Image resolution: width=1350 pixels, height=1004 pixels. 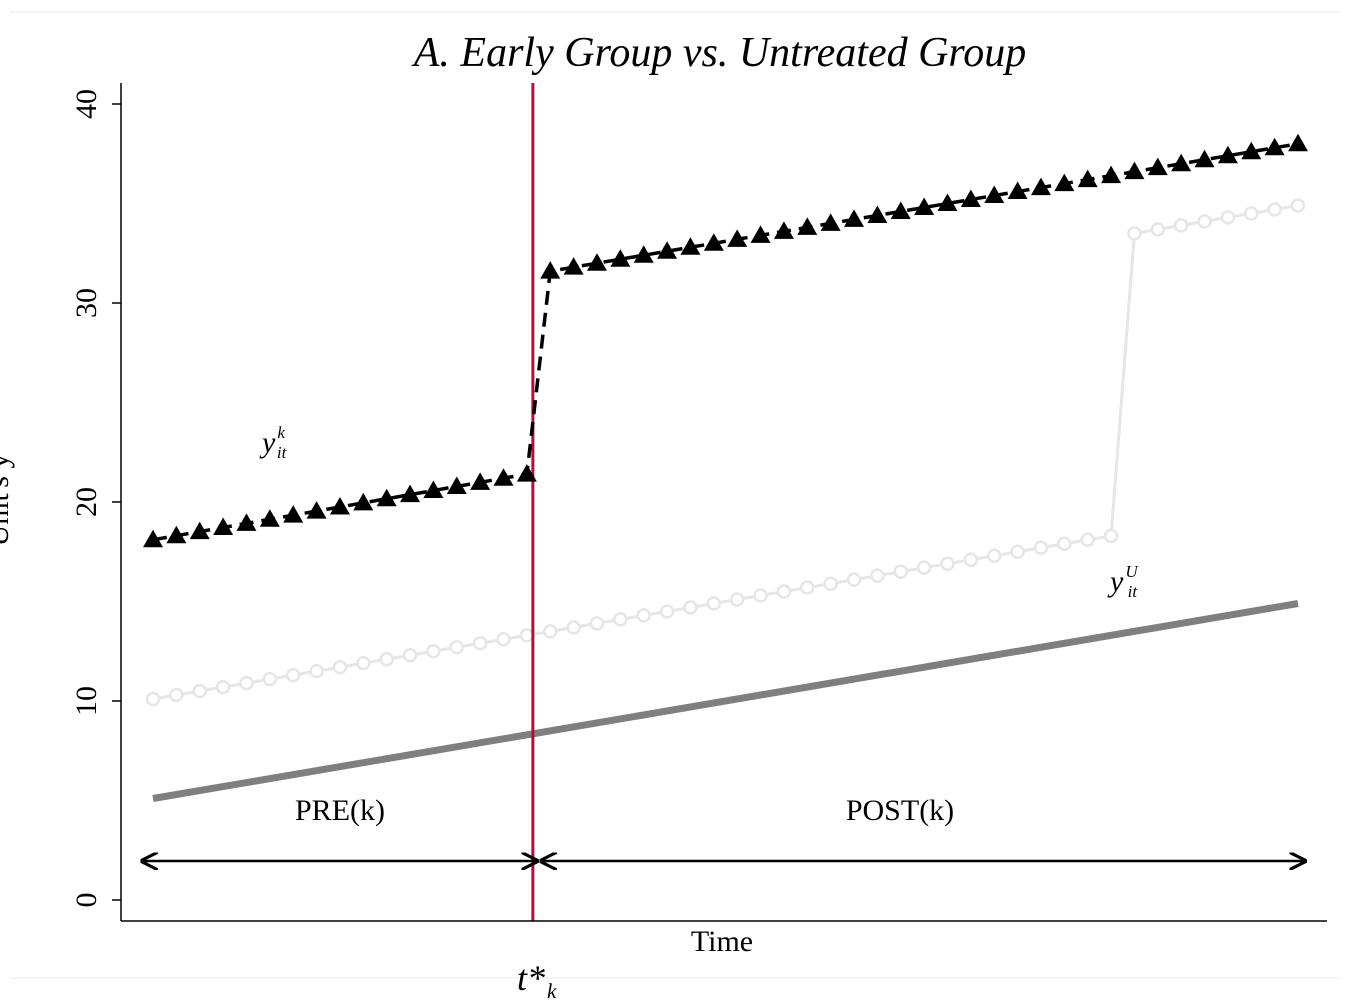 What do you see at coordinates (86, 701) in the screenshot?
I see `y-tick-label: 10` at bounding box center [86, 701].